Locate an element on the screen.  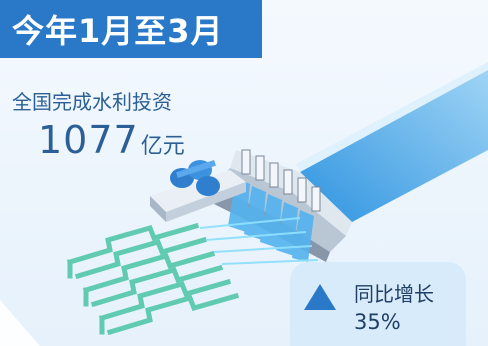
stat-unit: 亿元 is located at coordinates (162, 146).